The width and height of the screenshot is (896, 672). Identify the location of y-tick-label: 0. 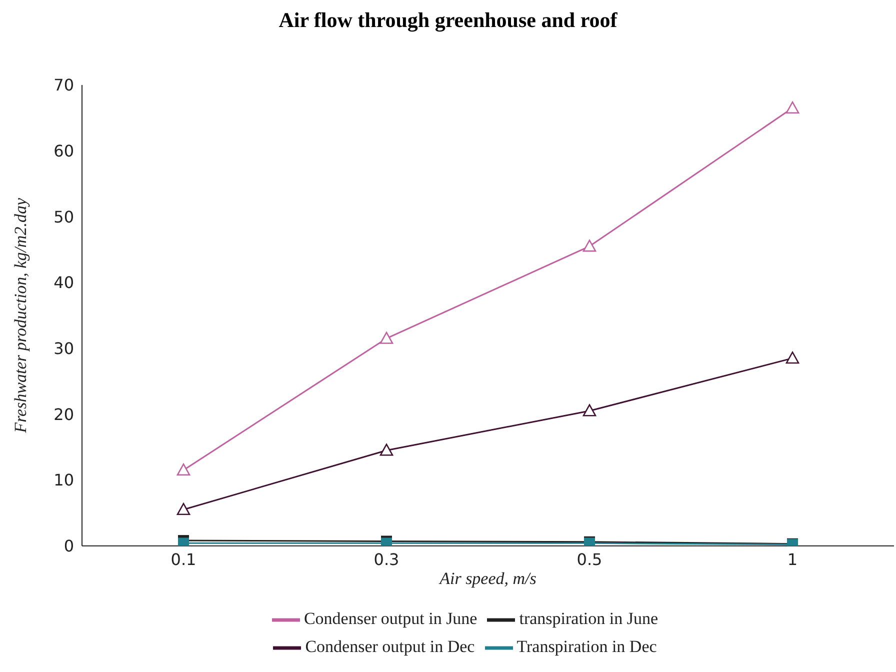
(69, 546).